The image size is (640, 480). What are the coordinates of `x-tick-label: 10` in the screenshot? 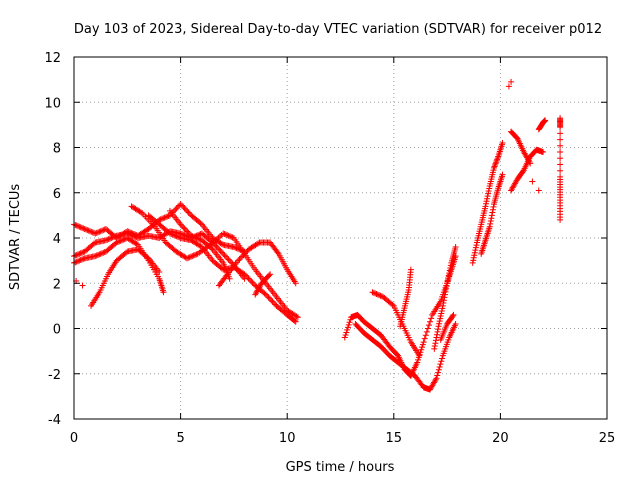 It's located at (287, 438).